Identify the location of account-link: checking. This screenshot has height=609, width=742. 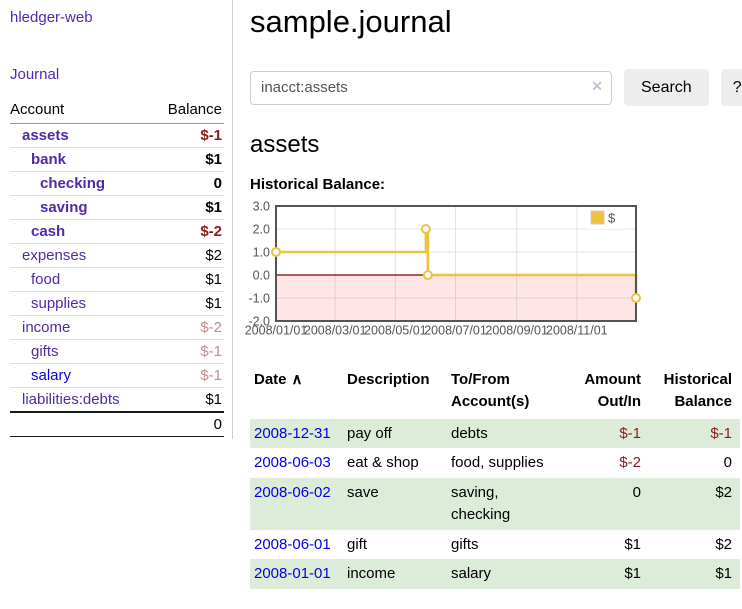
(73, 183).